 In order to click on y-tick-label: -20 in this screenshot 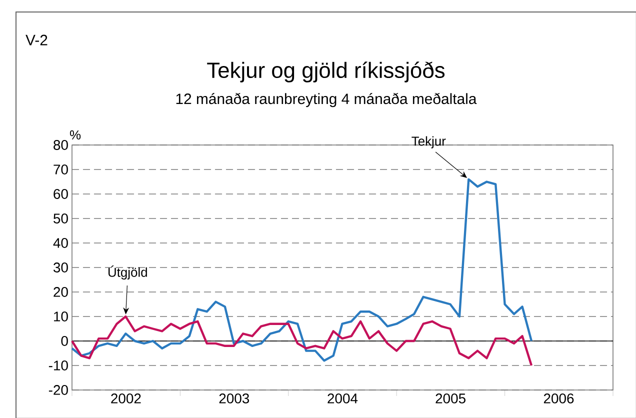, I will do `click(58, 390)`.